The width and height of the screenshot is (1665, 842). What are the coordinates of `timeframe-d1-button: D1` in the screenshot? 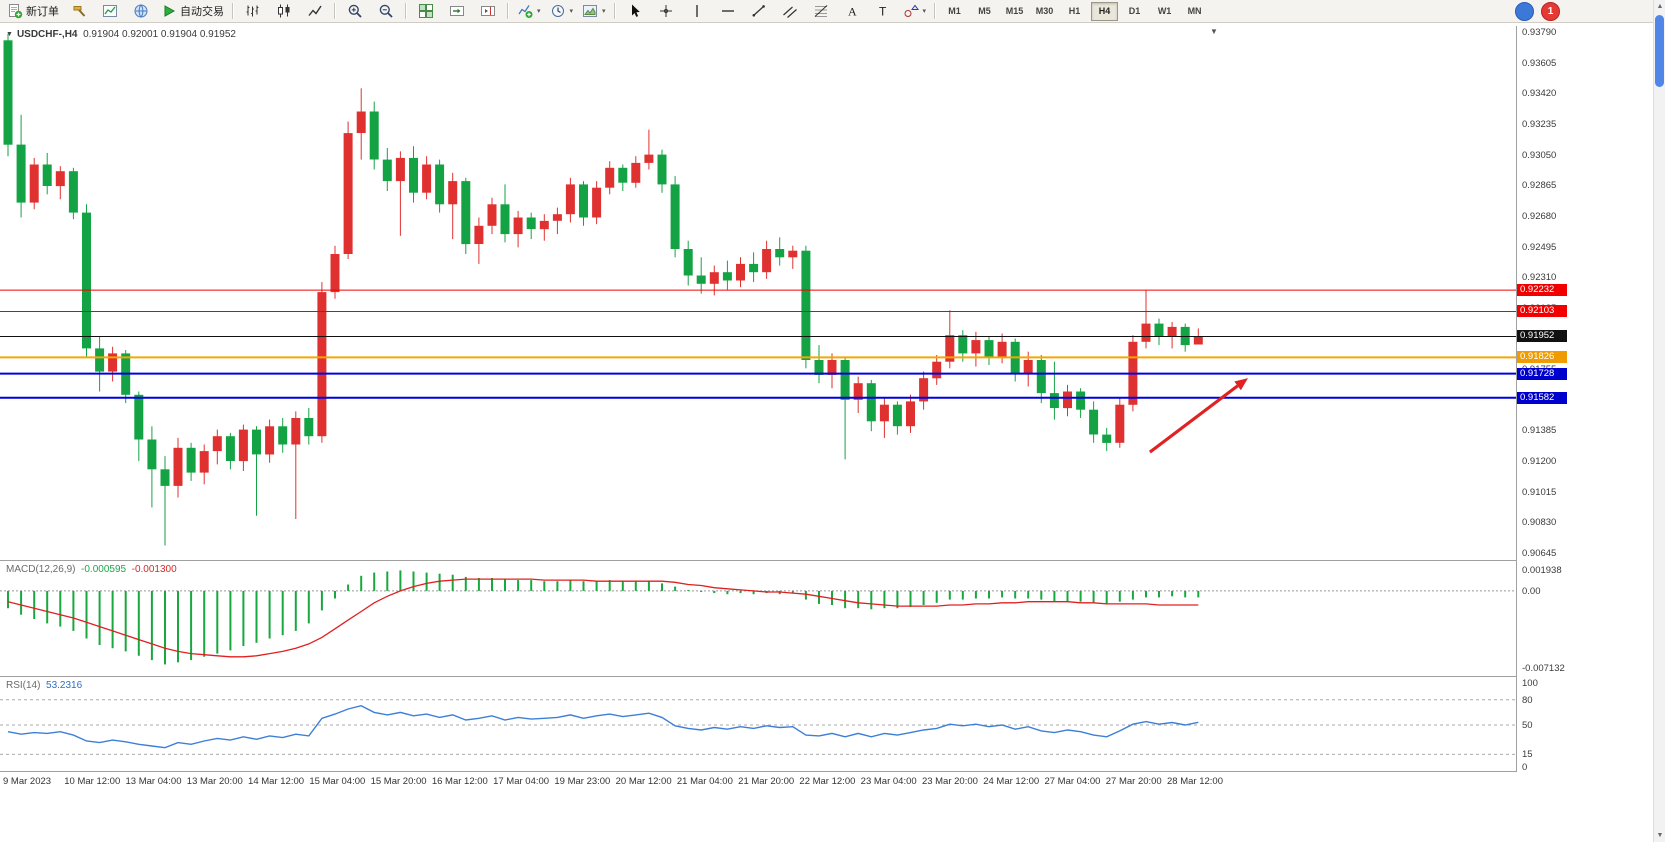 It's located at (1134, 11).